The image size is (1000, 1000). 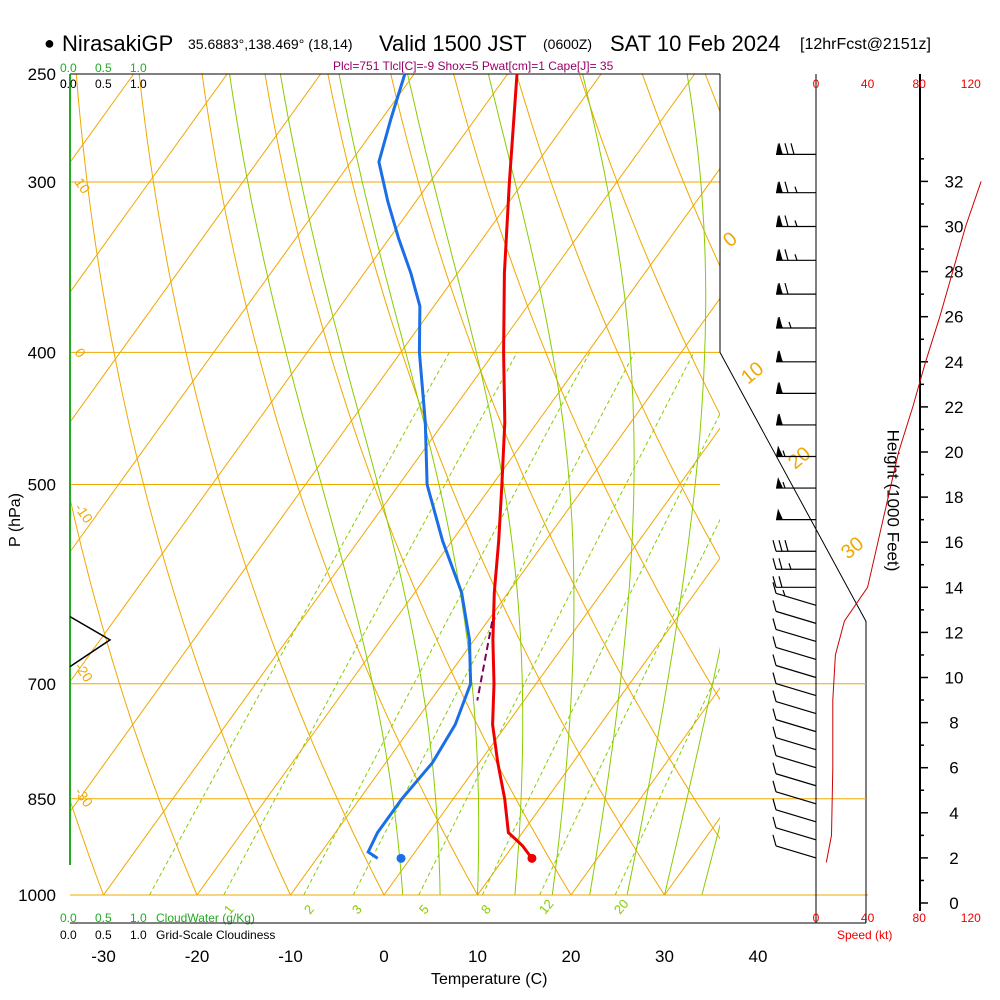 What do you see at coordinates (63, 84) in the screenshot?
I see `cloudiness-tick-top: 0` at bounding box center [63, 84].